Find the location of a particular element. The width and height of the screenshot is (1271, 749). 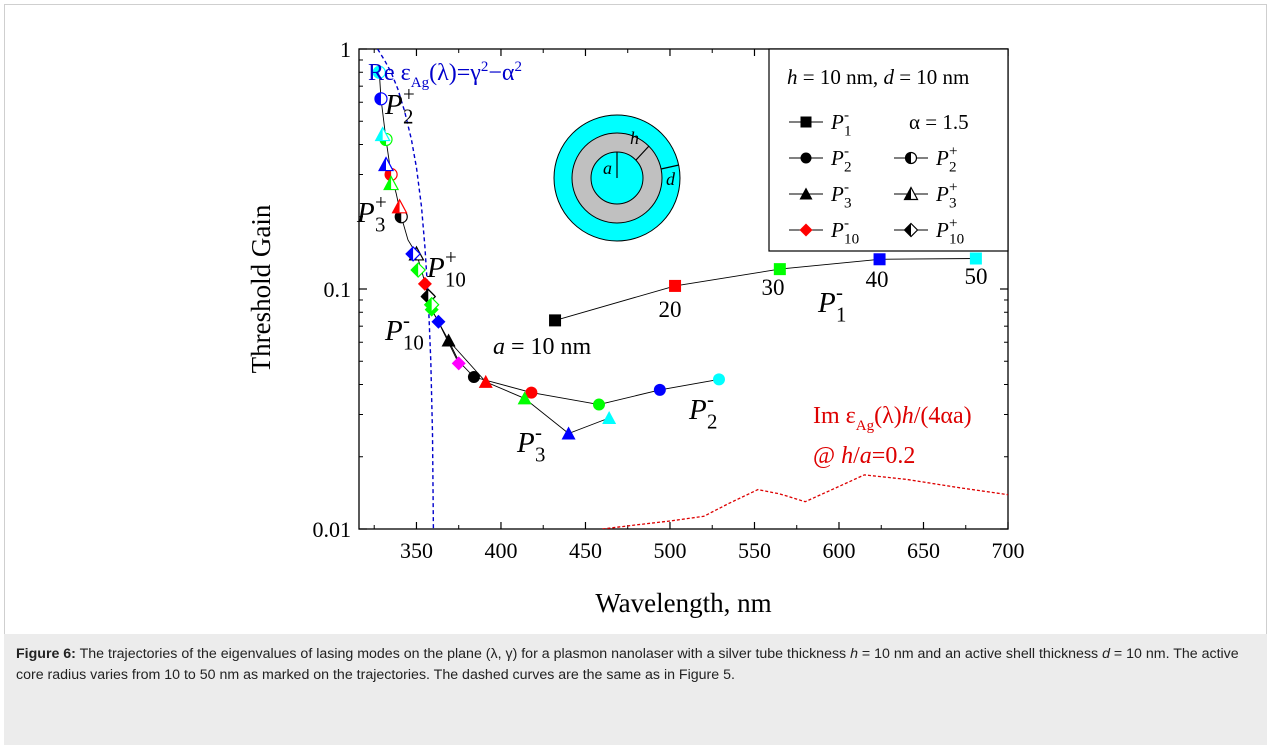

legend-label-sub: 1 is located at coordinates (848, 132).